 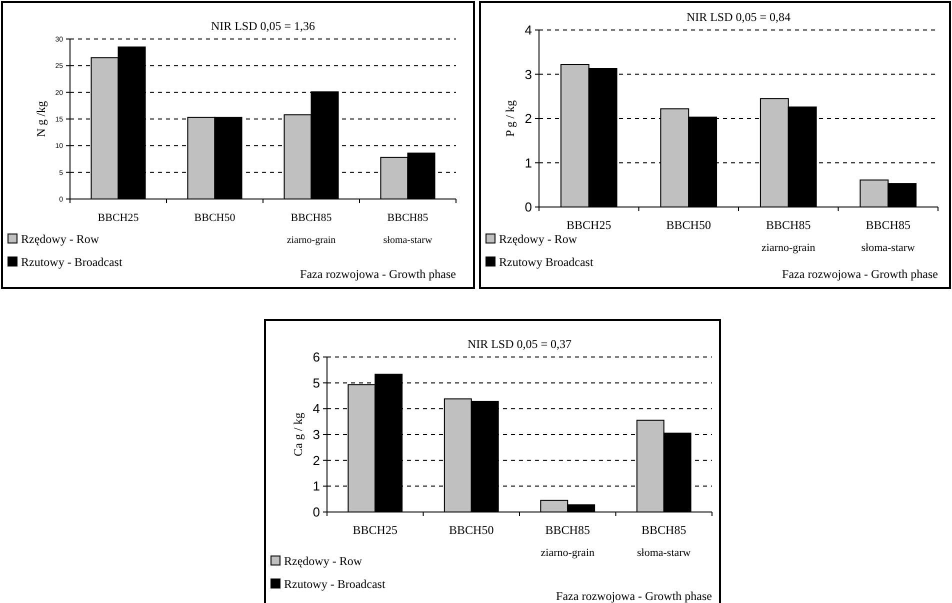 What do you see at coordinates (316, 357) in the screenshot?
I see `y-tick-label: 6` at bounding box center [316, 357].